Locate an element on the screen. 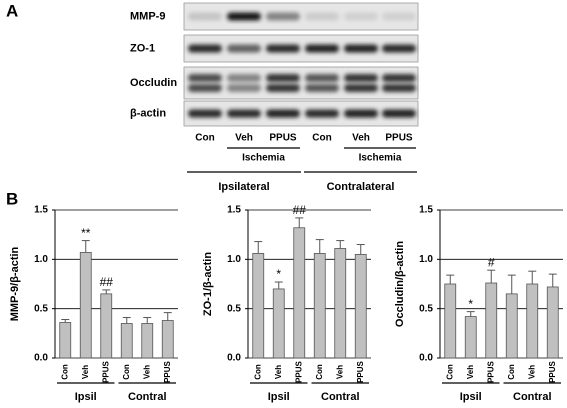 Image resolution: width=567 pixels, height=408 pixels. lane-label: Veh is located at coordinates (361, 138).